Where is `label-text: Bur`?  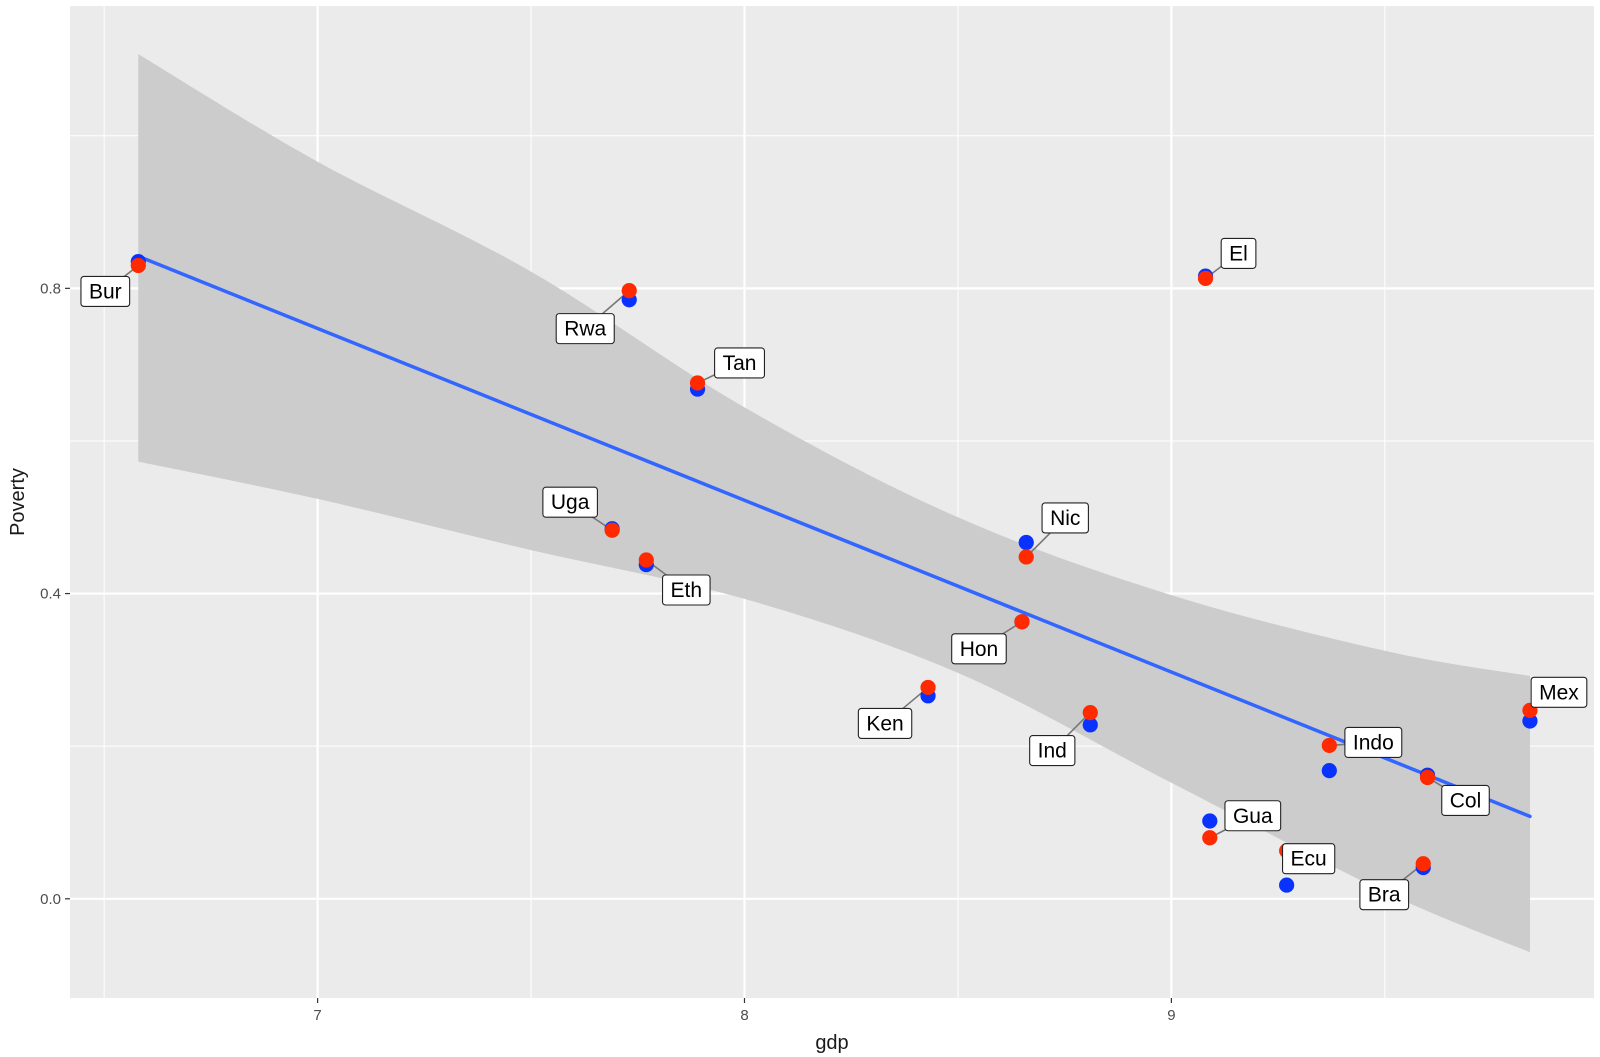 label-text: Bur is located at coordinates (105, 291).